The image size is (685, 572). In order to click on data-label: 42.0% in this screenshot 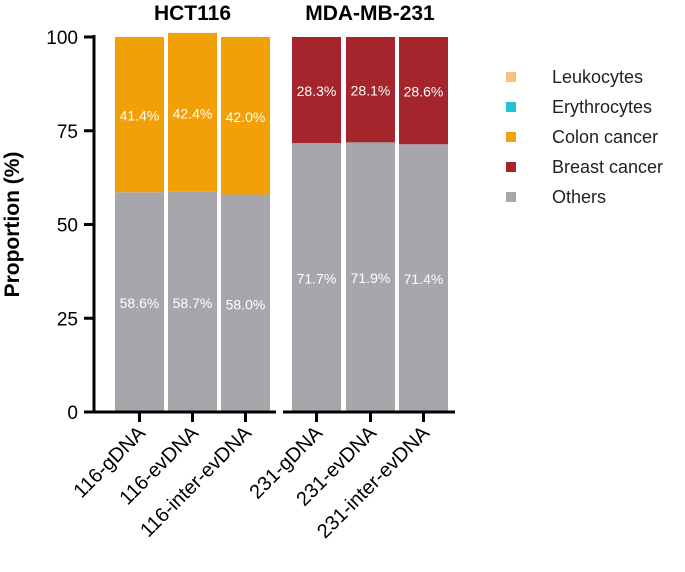, I will do `click(246, 117)`.